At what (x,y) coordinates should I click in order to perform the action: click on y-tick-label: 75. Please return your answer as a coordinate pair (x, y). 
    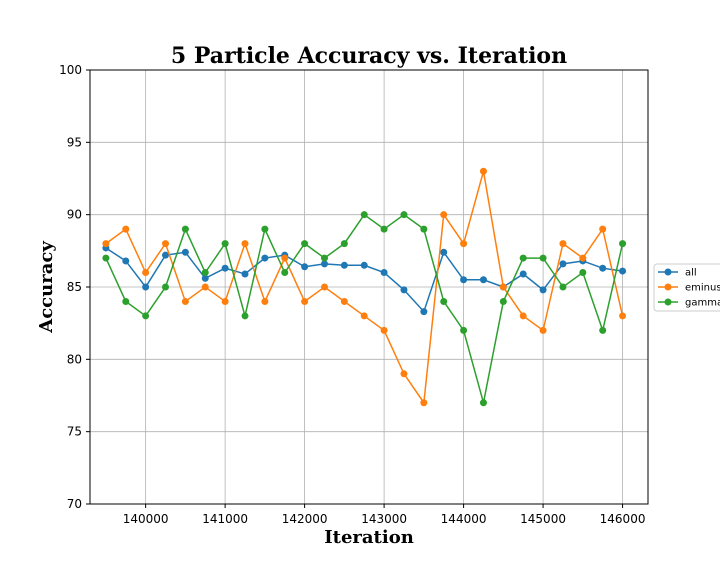
    Looking at the image, I should click on (74, 432).